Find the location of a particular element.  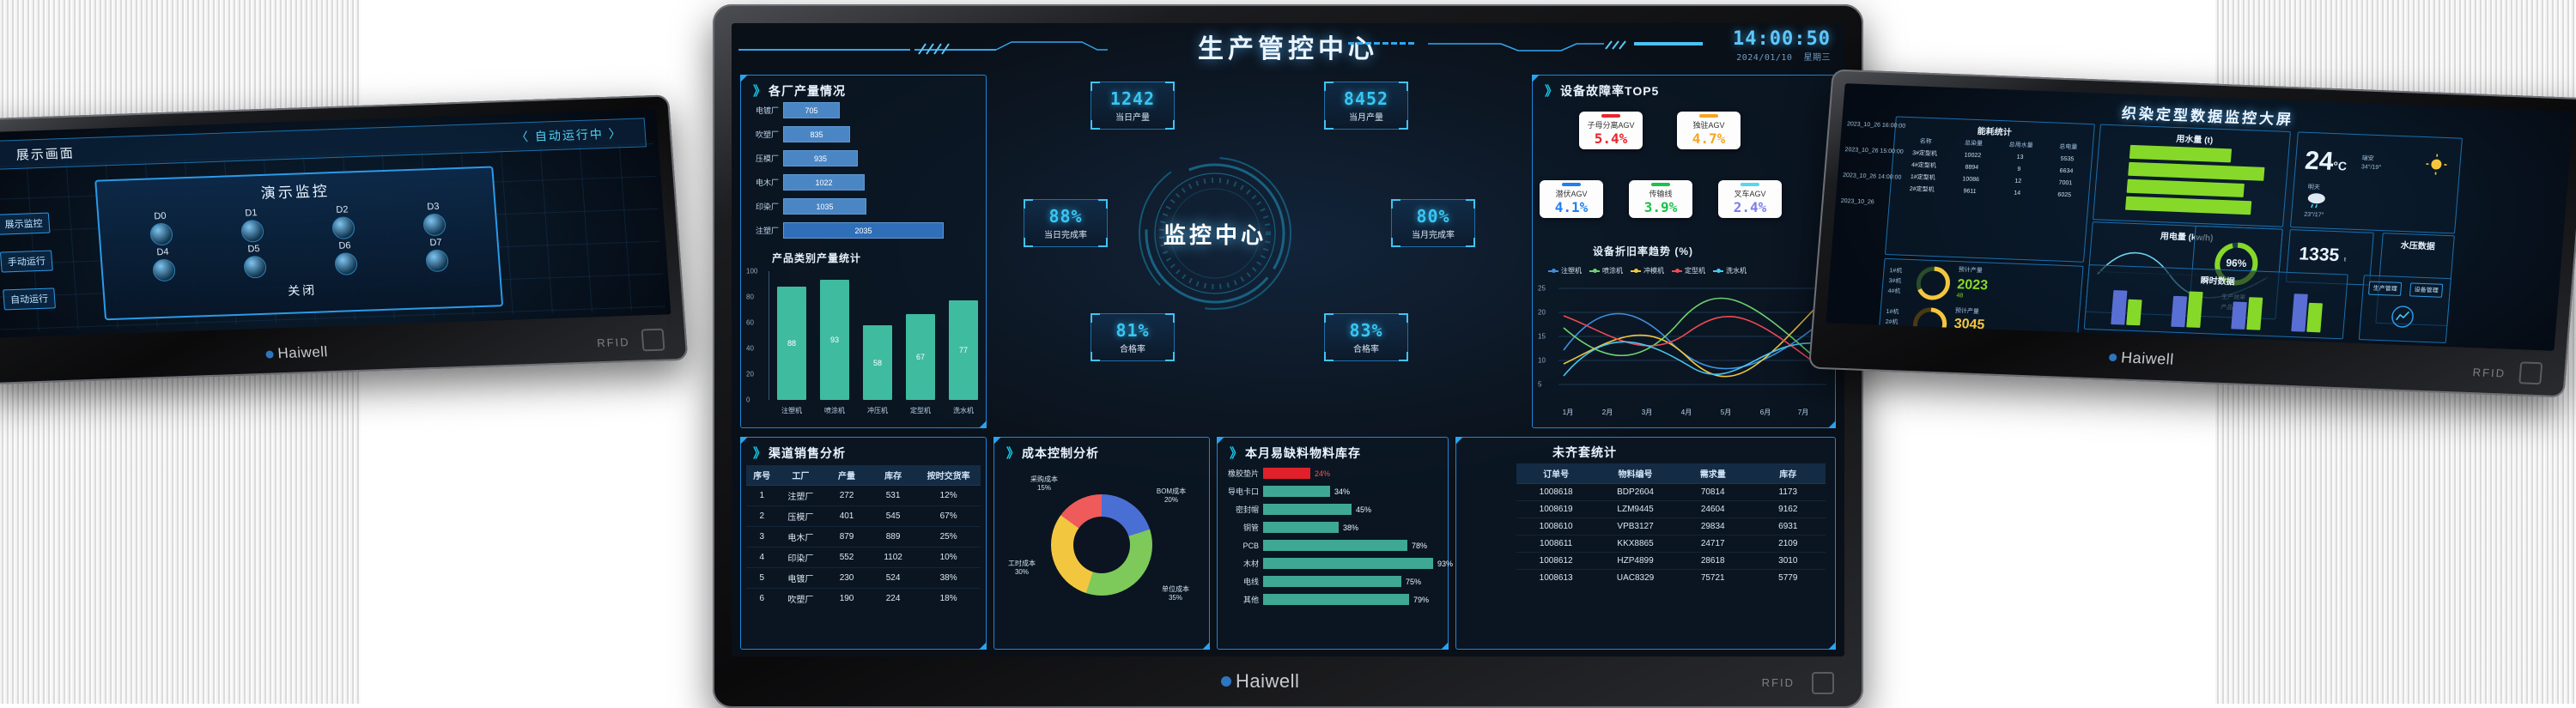

legend-label: 洗水机 is located at coordinates (1737, 270).